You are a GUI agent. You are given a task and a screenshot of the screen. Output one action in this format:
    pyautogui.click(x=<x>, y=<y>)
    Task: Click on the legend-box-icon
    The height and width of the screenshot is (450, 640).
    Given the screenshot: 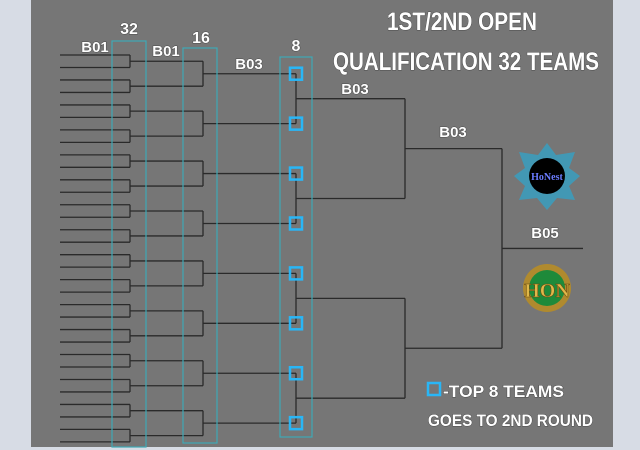 What is the action you would take?
    pyautogui.click(x=434, y=389)
    